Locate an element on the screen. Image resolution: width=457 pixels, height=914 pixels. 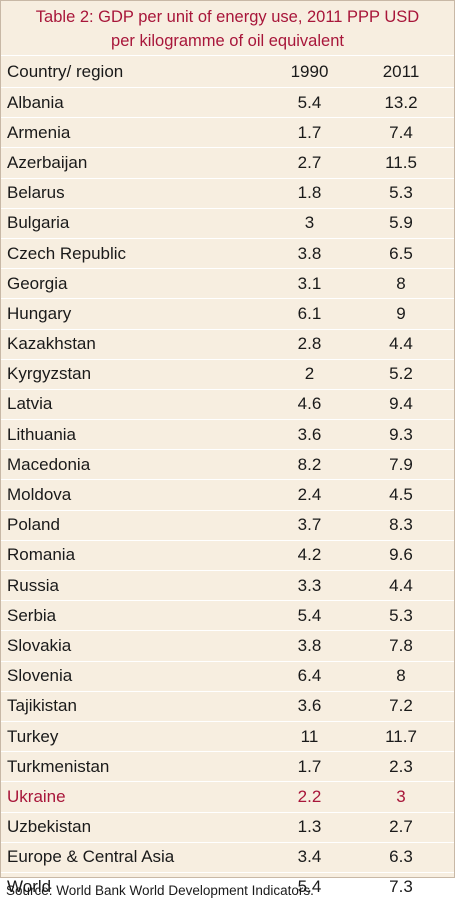
row-value-1990: 3.7 is located at coordinates (307, 525).